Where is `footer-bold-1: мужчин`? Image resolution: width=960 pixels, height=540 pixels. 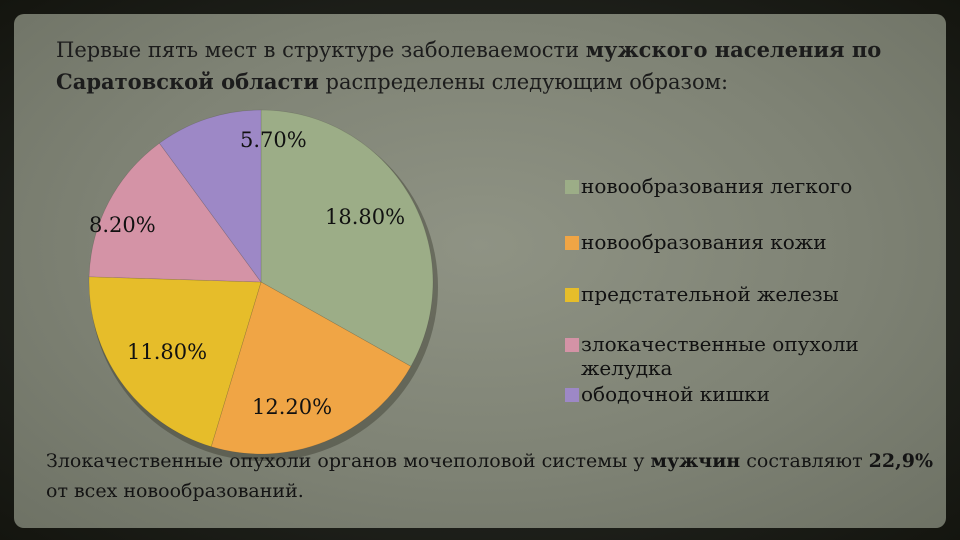 footer-bold-1: мужчин is located at coordinates (695, 461).